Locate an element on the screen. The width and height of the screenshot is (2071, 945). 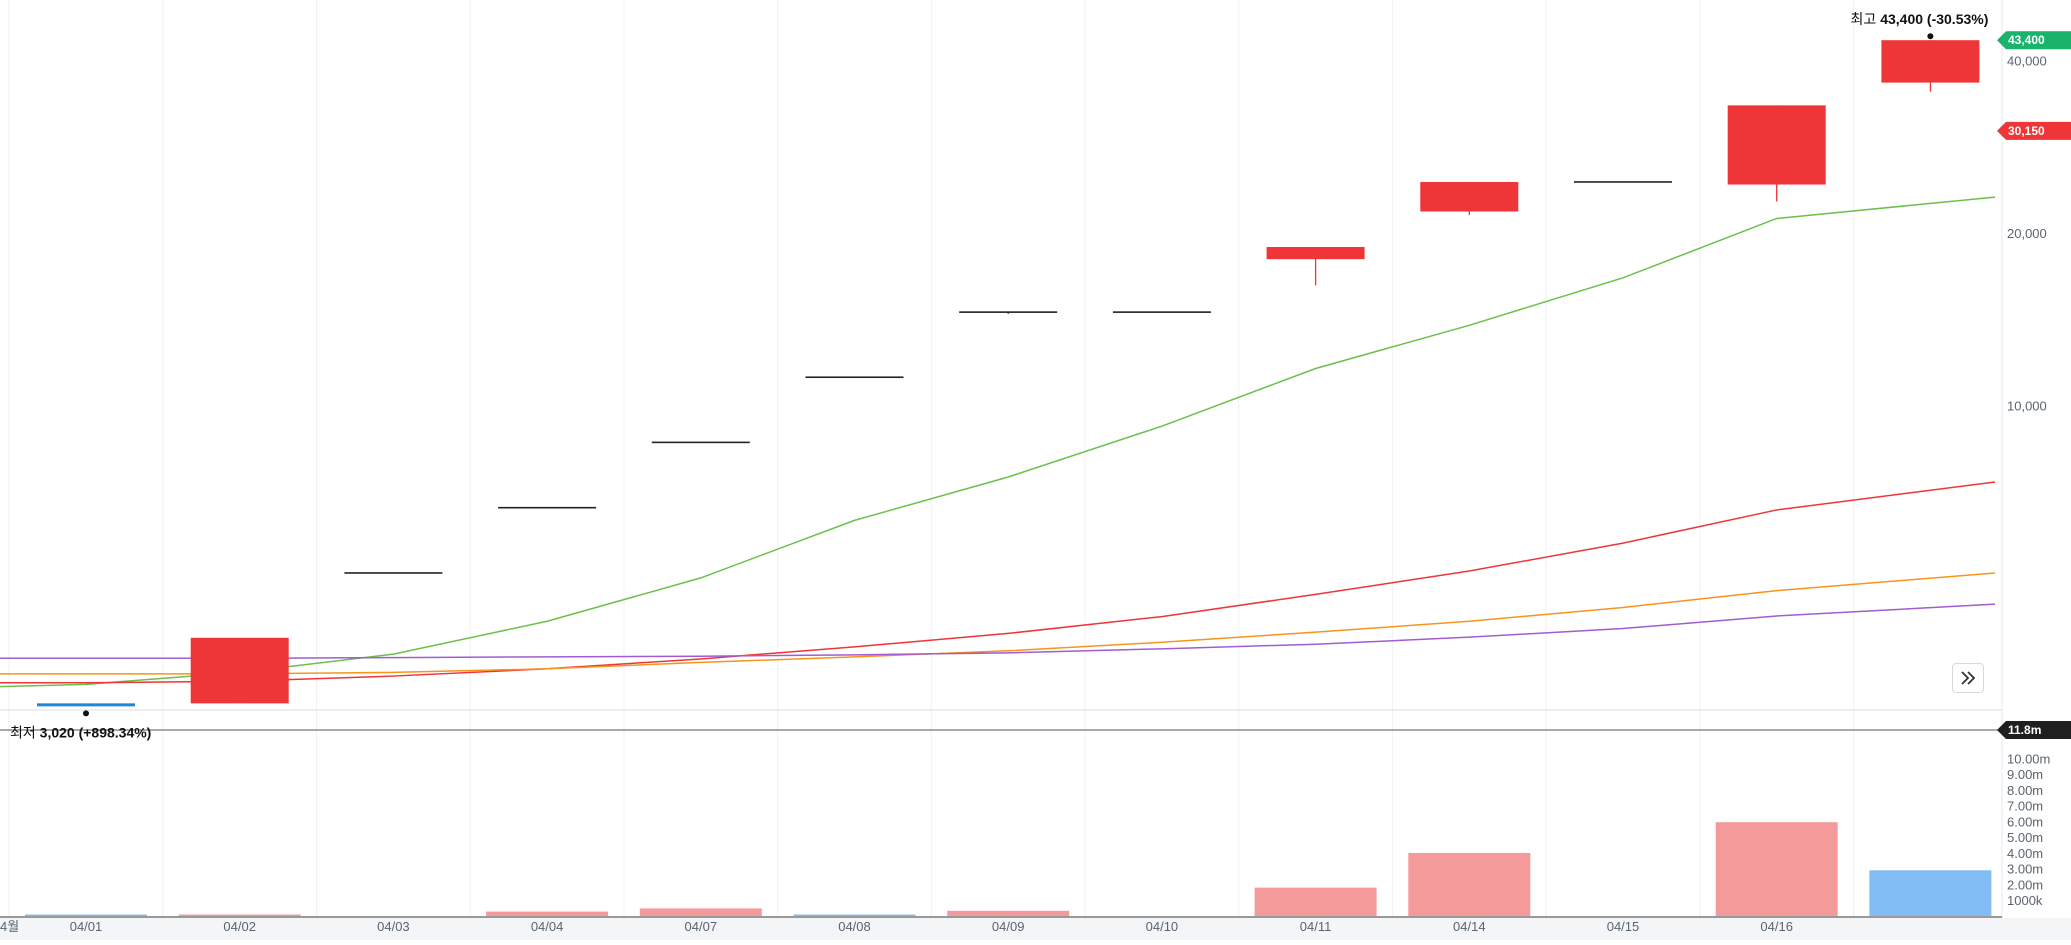
low-value: 3,020 (+898.34%) is located at coordinates (96, 732).